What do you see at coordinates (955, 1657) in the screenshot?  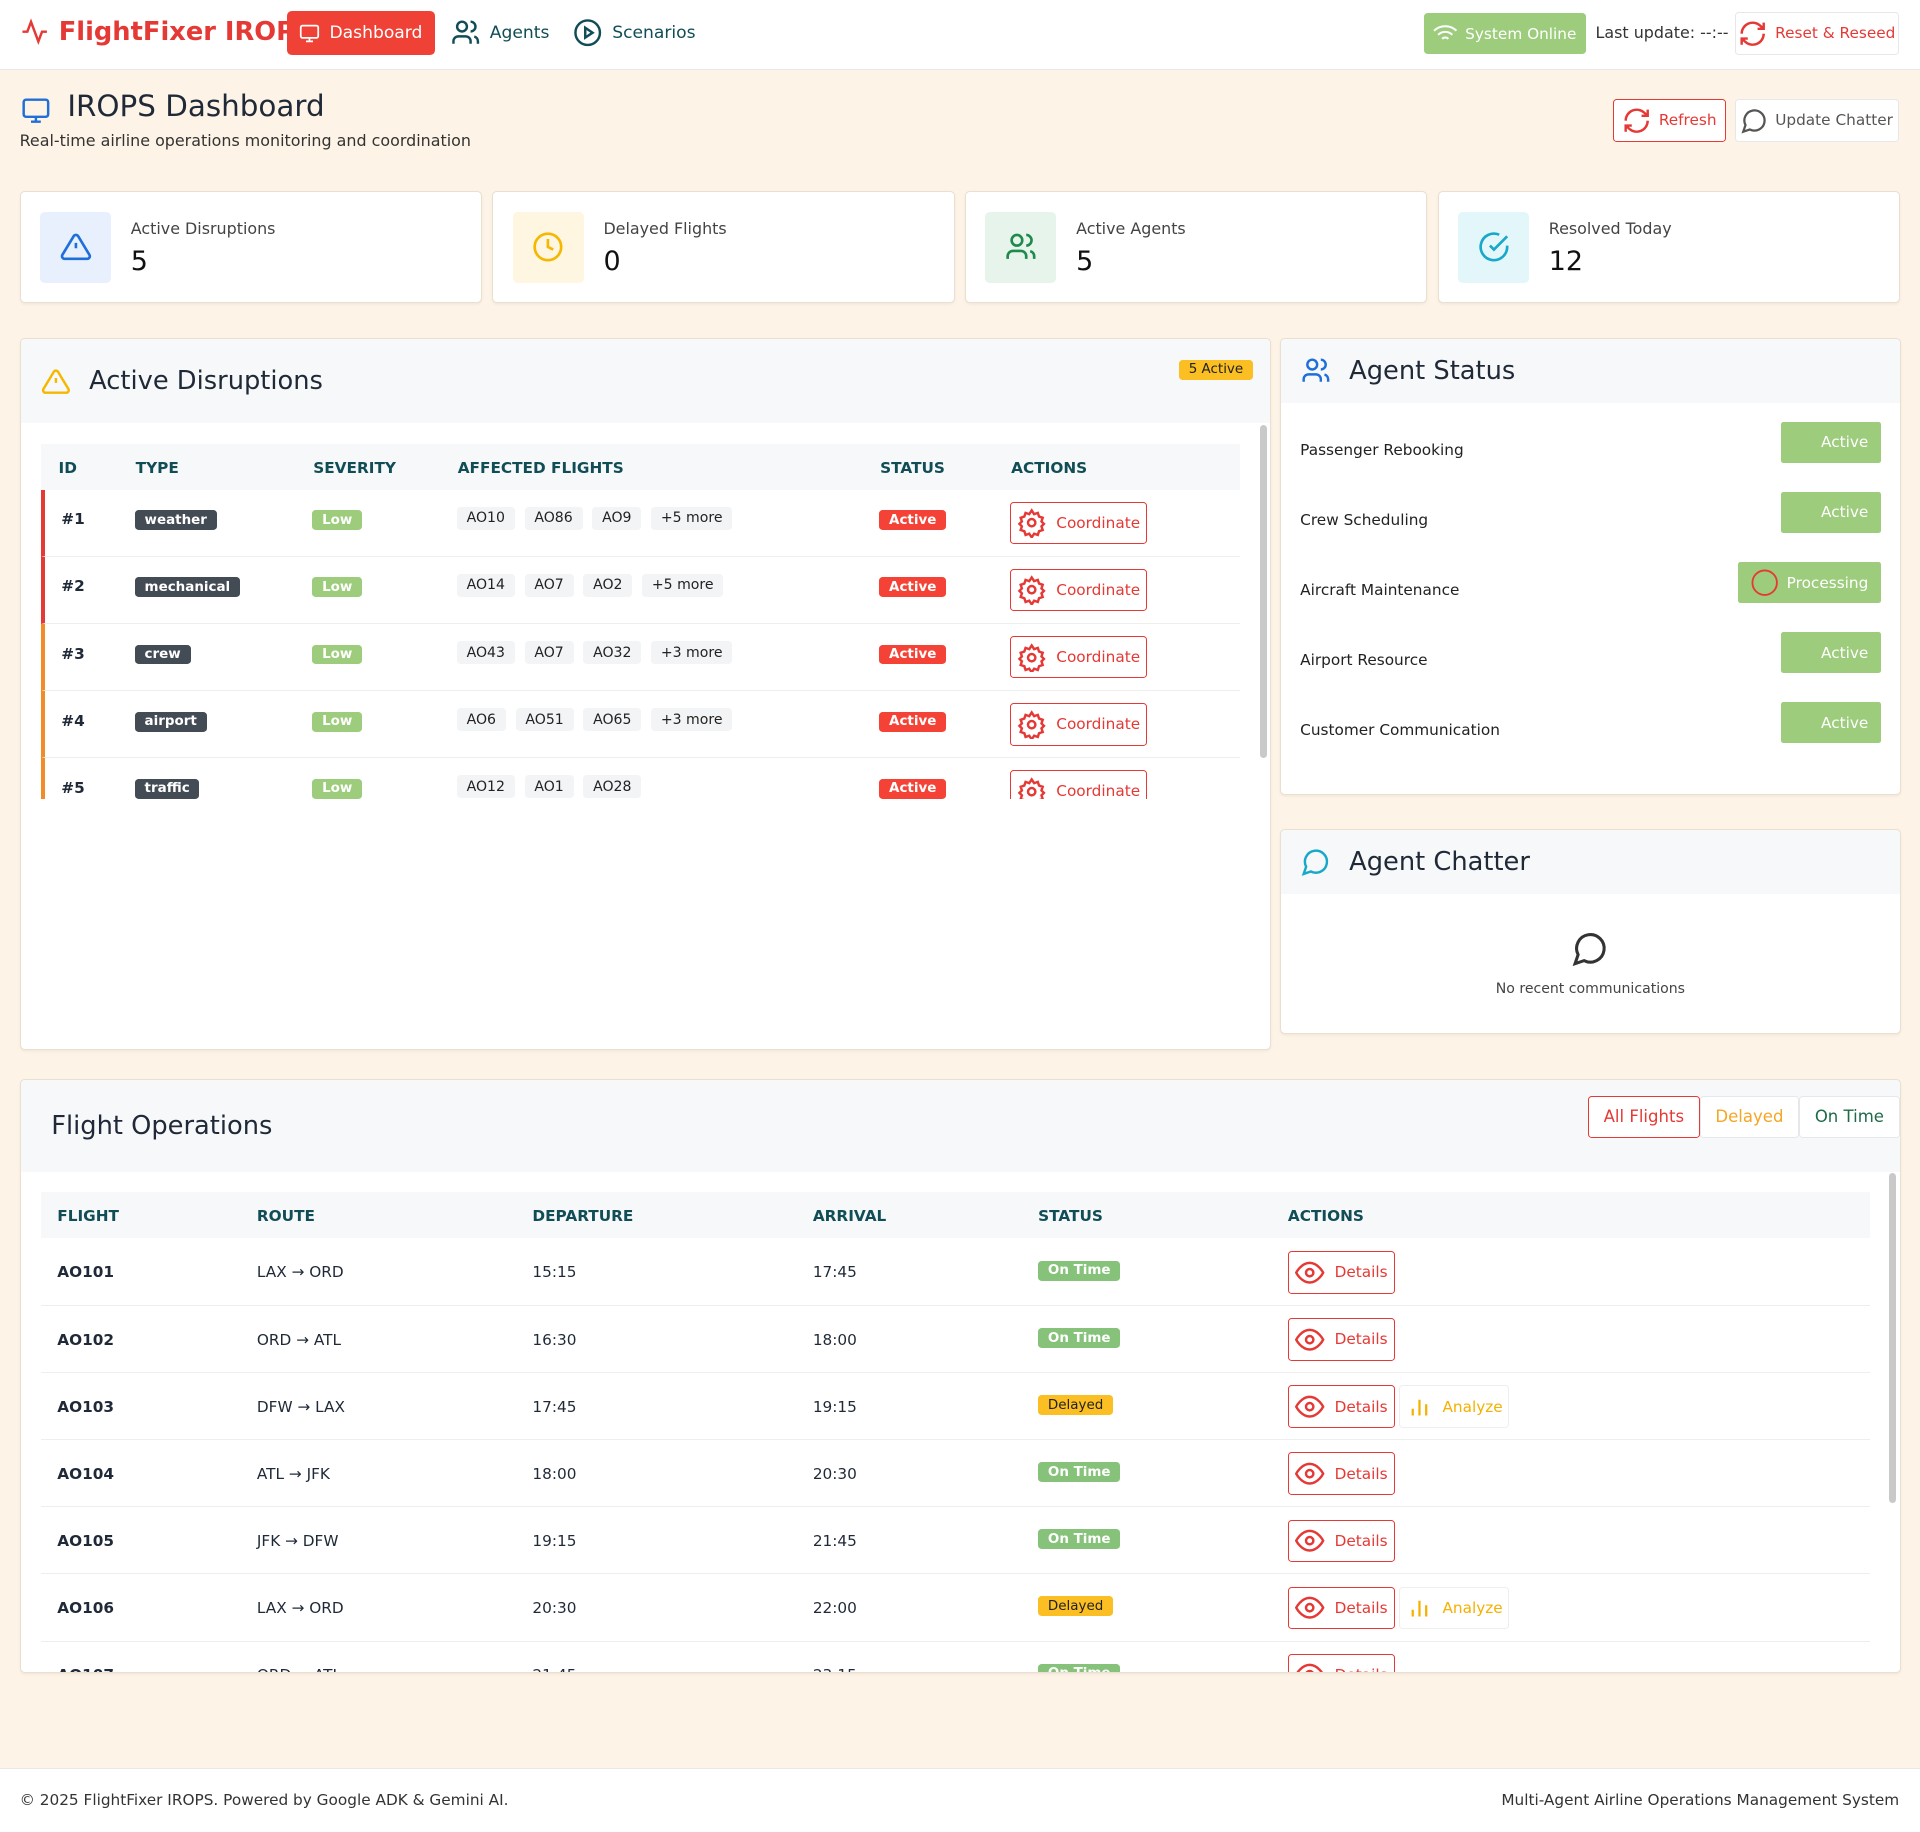 I see `flight-row: AO107 ORD → ATL 21:45 23:15 On Time Details` at bounding box center [955, 1657].